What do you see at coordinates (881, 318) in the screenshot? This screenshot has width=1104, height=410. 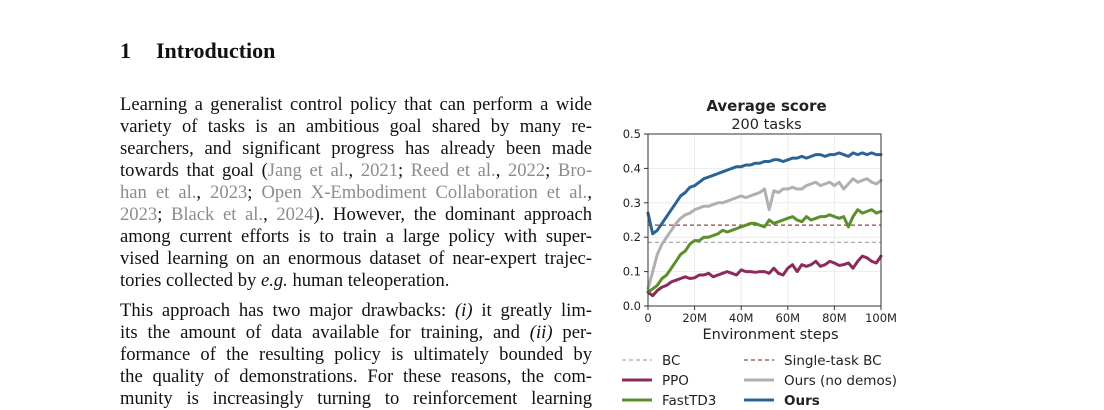 I see `x-tick-label: 100M` at bounding box center [881, 318].